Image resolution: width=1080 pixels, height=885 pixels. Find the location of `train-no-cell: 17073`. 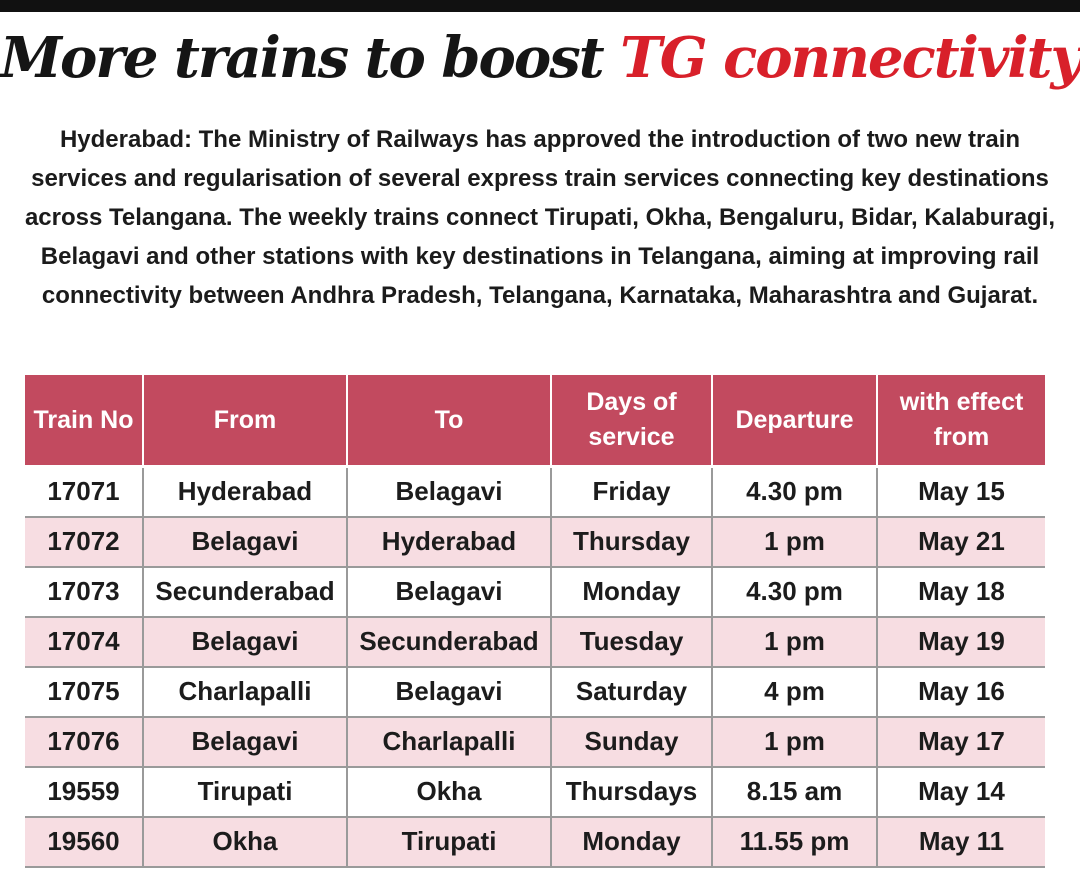

train-no-cell: 17073 is located at coordinates (84, 592).